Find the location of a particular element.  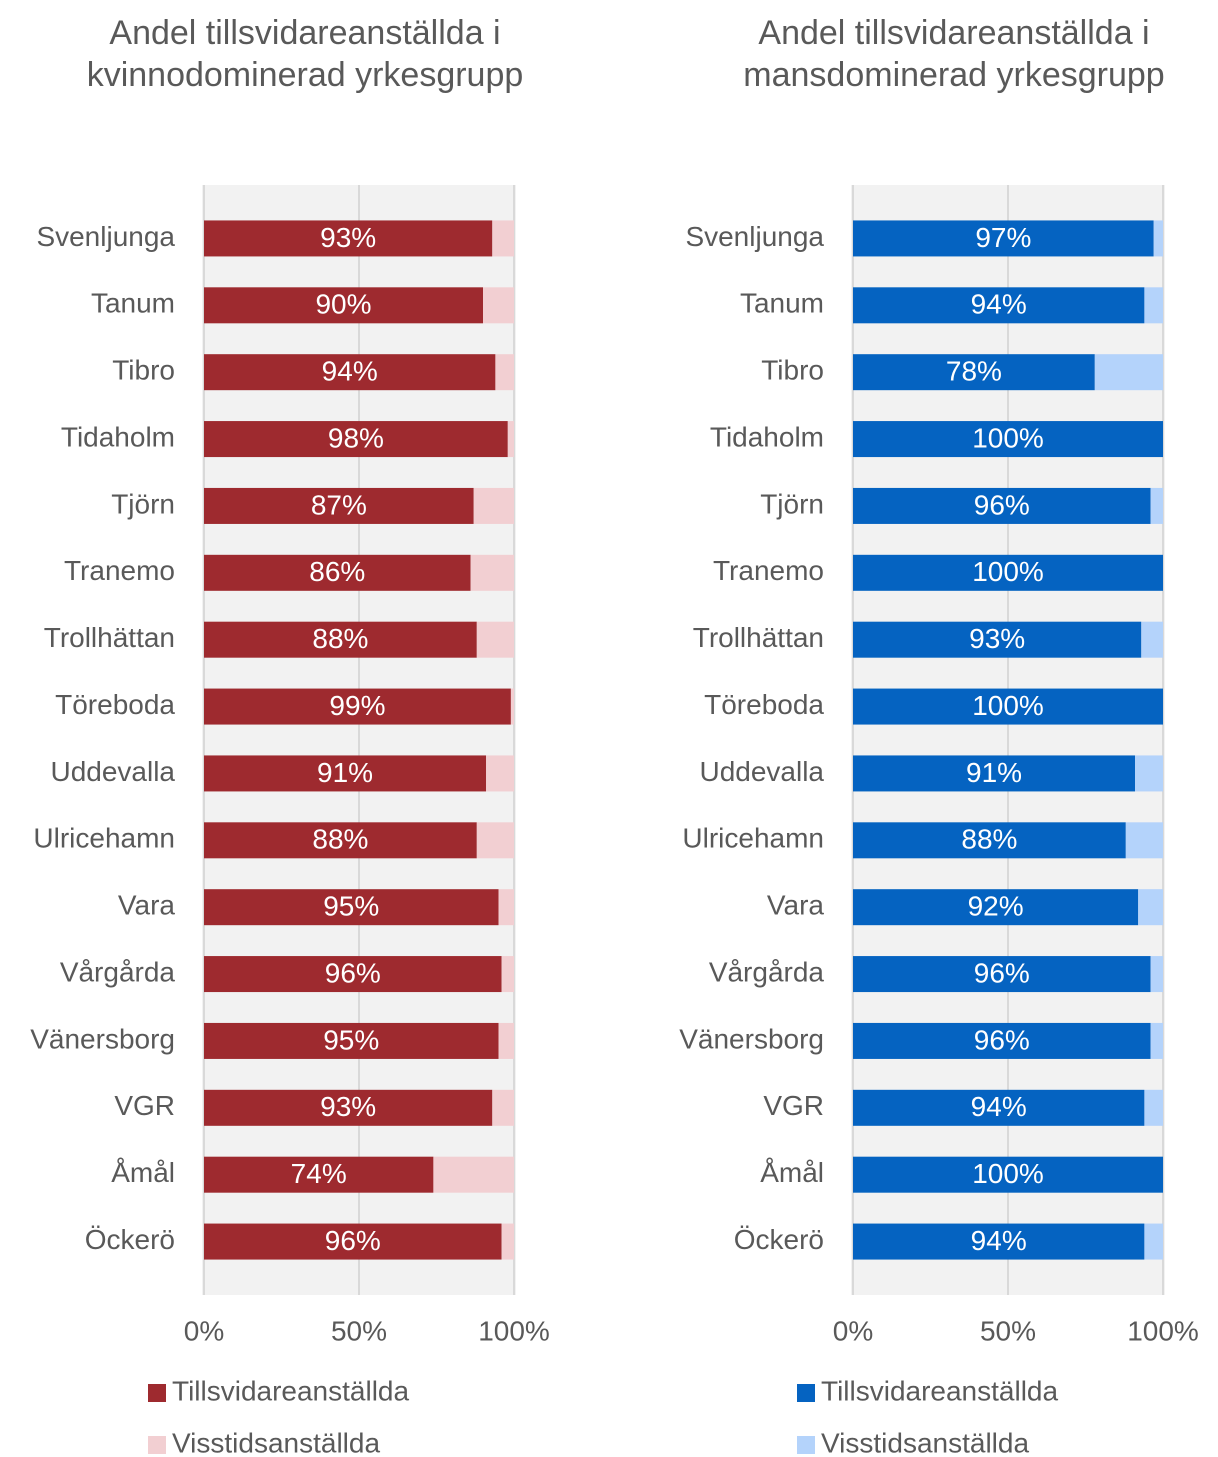

value-label: 90% is located at coordinates (343, 304).